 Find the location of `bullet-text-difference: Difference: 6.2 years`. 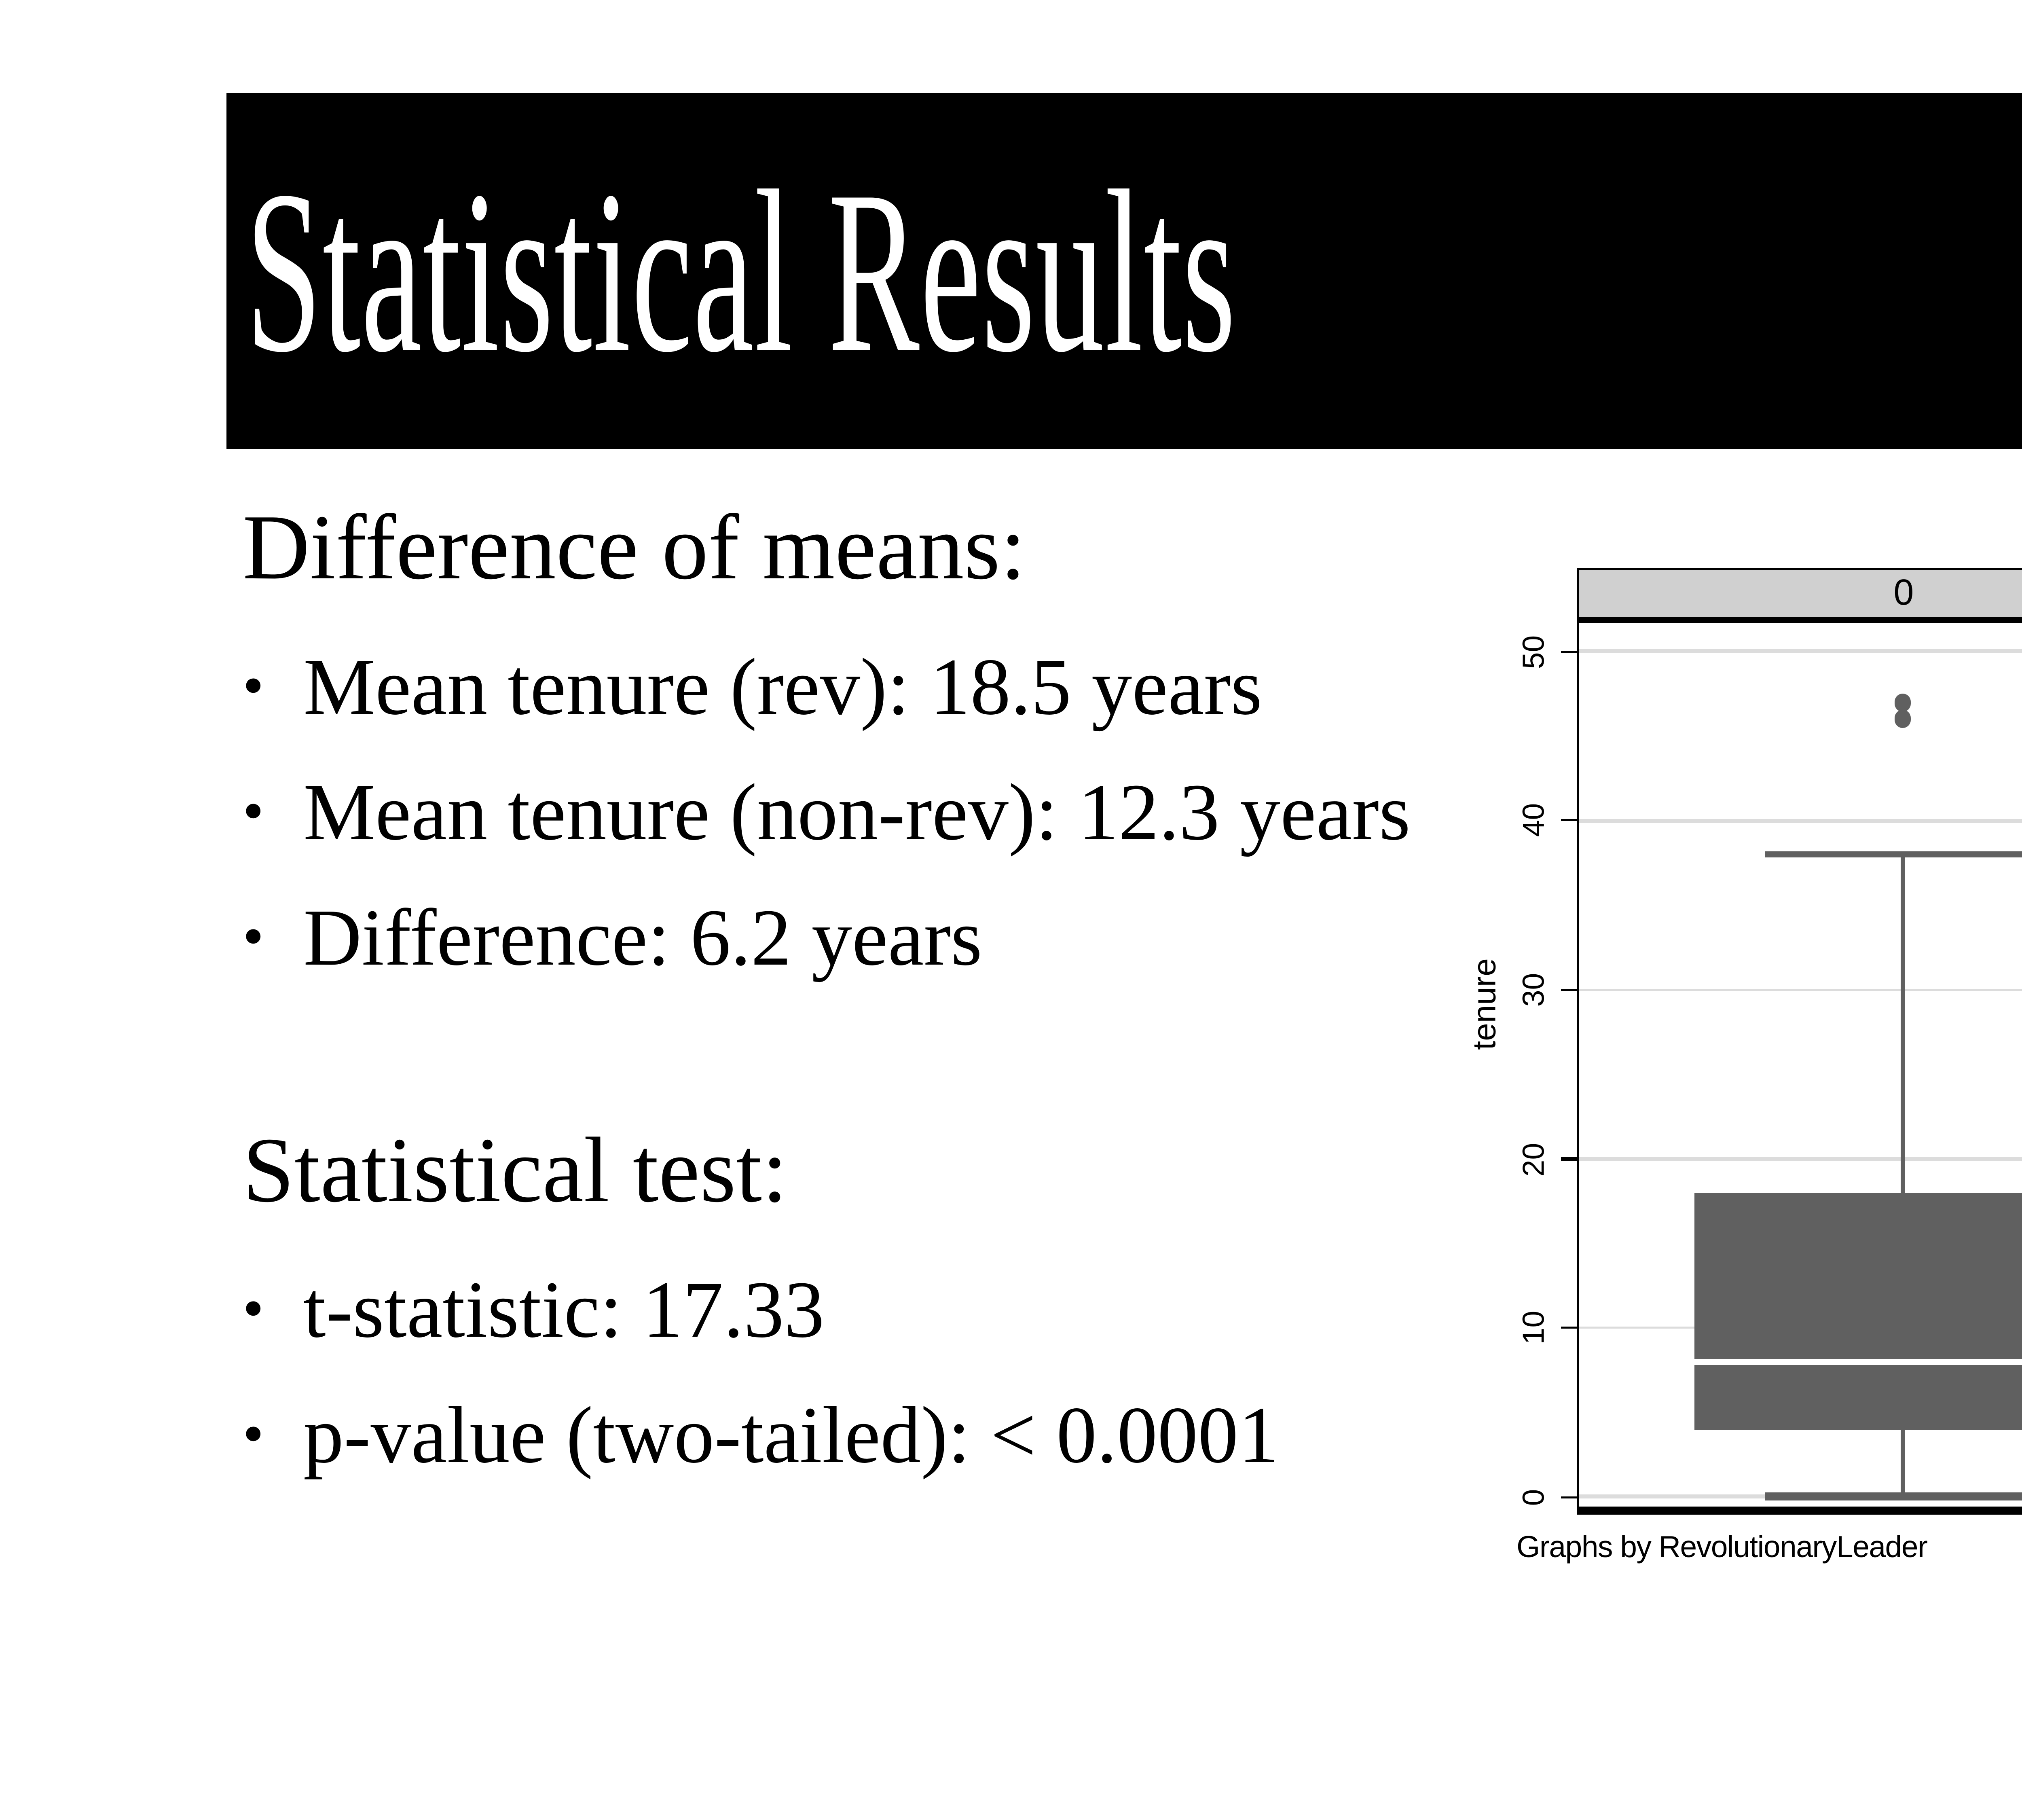

bullet-text-difference: Difference: 6.2 years is located at coordinates (642, 937).